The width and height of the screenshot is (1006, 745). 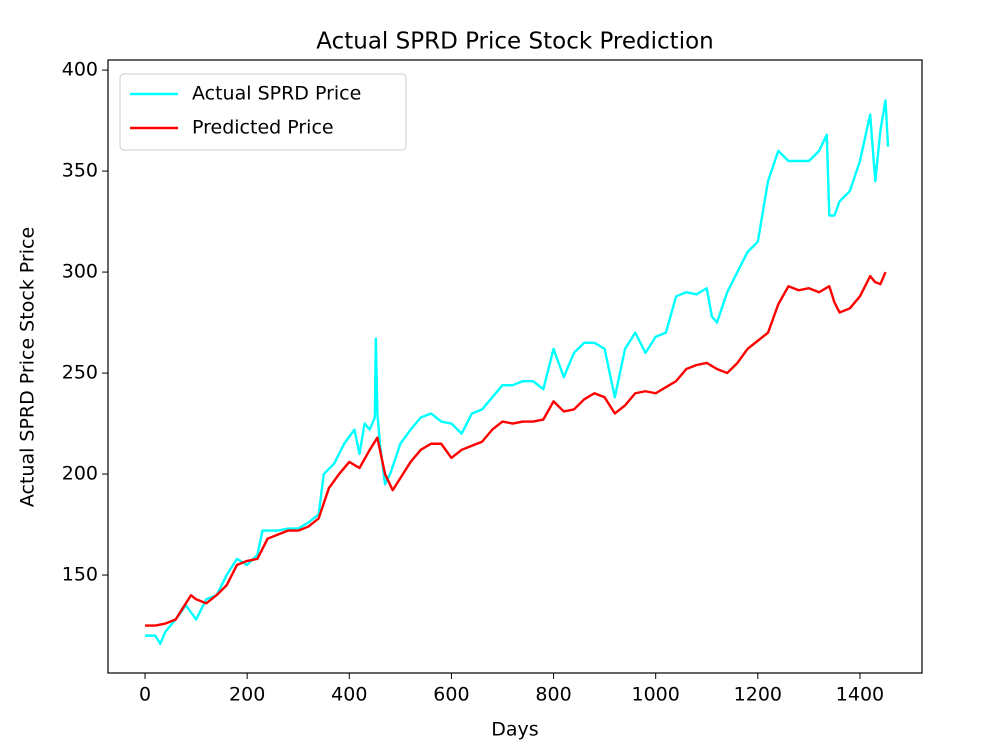 What do you see at coordinates (276, 94) in the screenshot?
I see `legend-label: Actual SPRD Price` at bounding box center [276, 94].